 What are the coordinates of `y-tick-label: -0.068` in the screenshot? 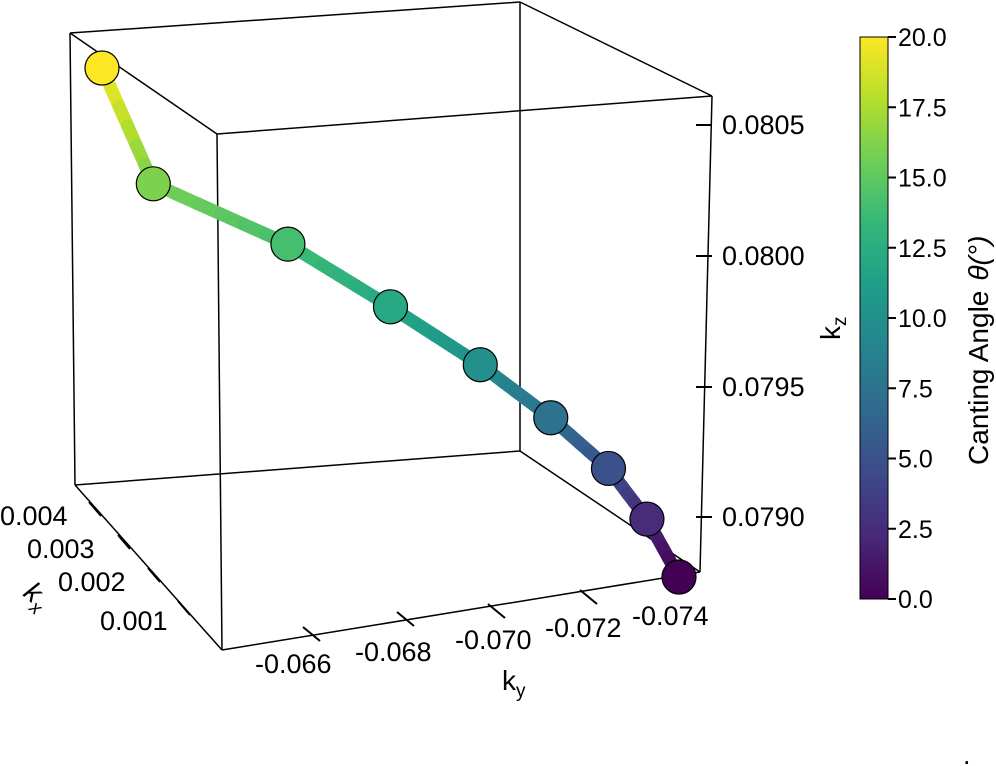 It's located at (393, 652).